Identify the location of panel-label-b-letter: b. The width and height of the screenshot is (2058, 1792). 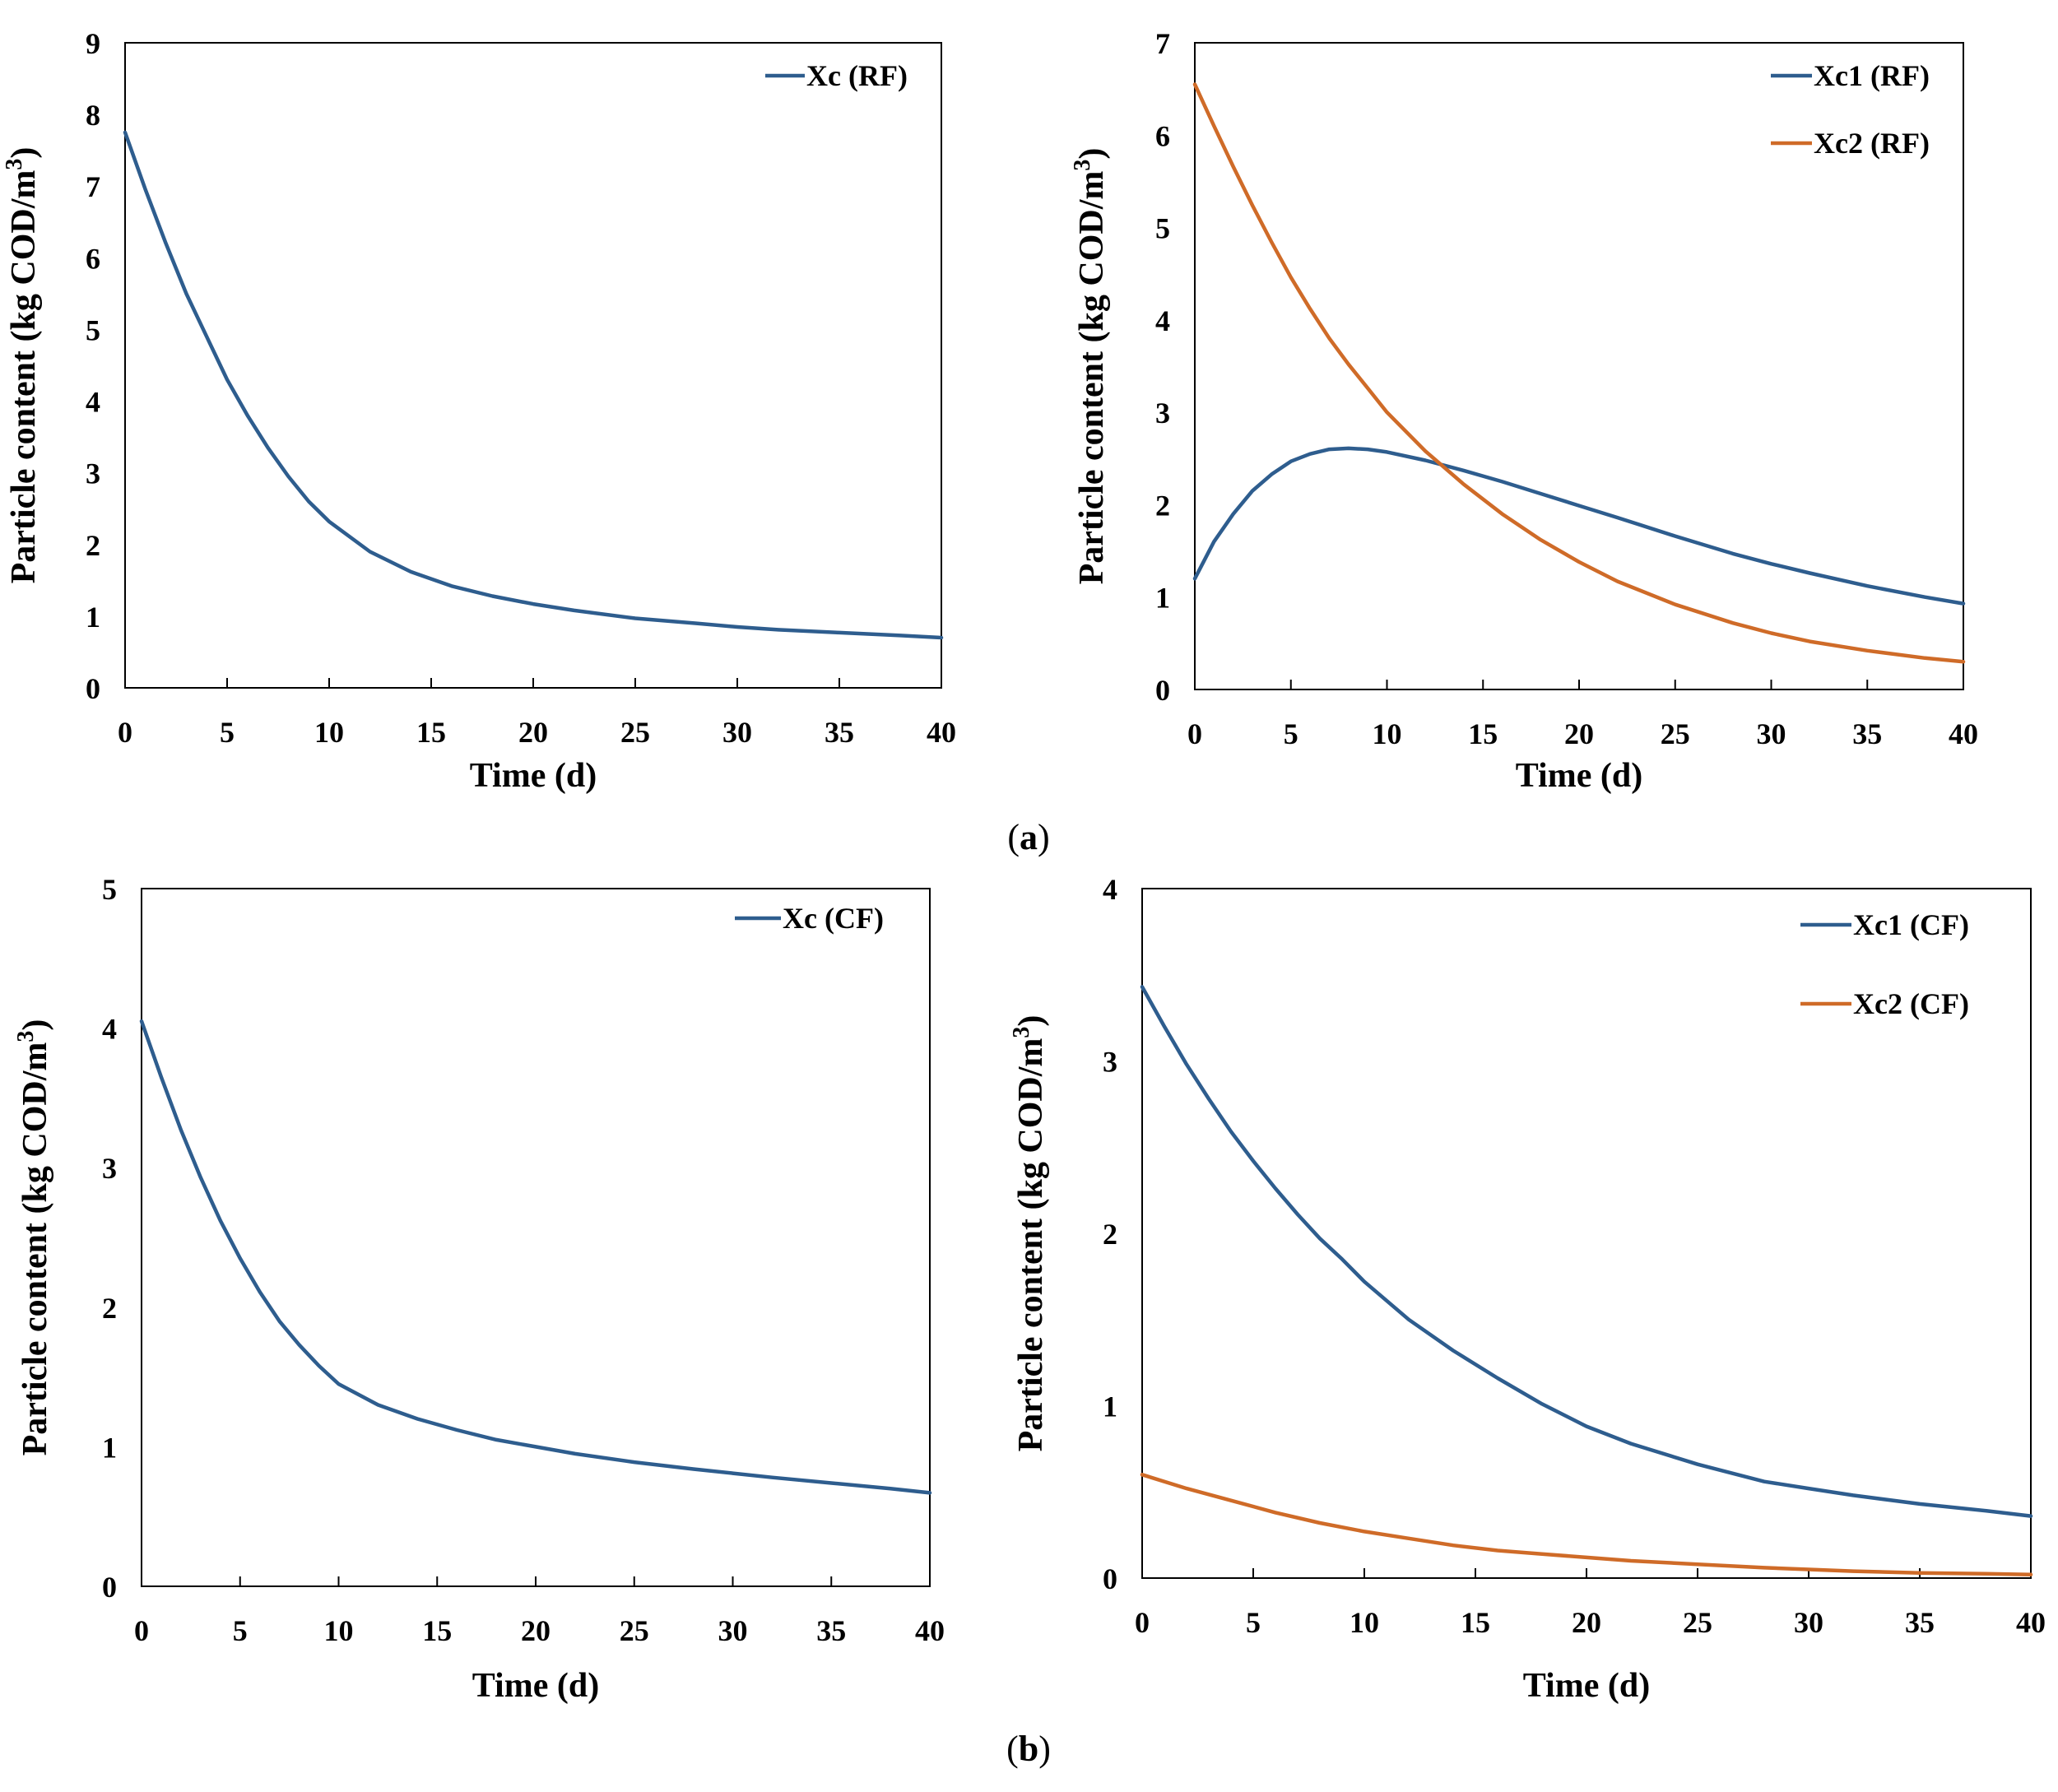
(1028, 1749).